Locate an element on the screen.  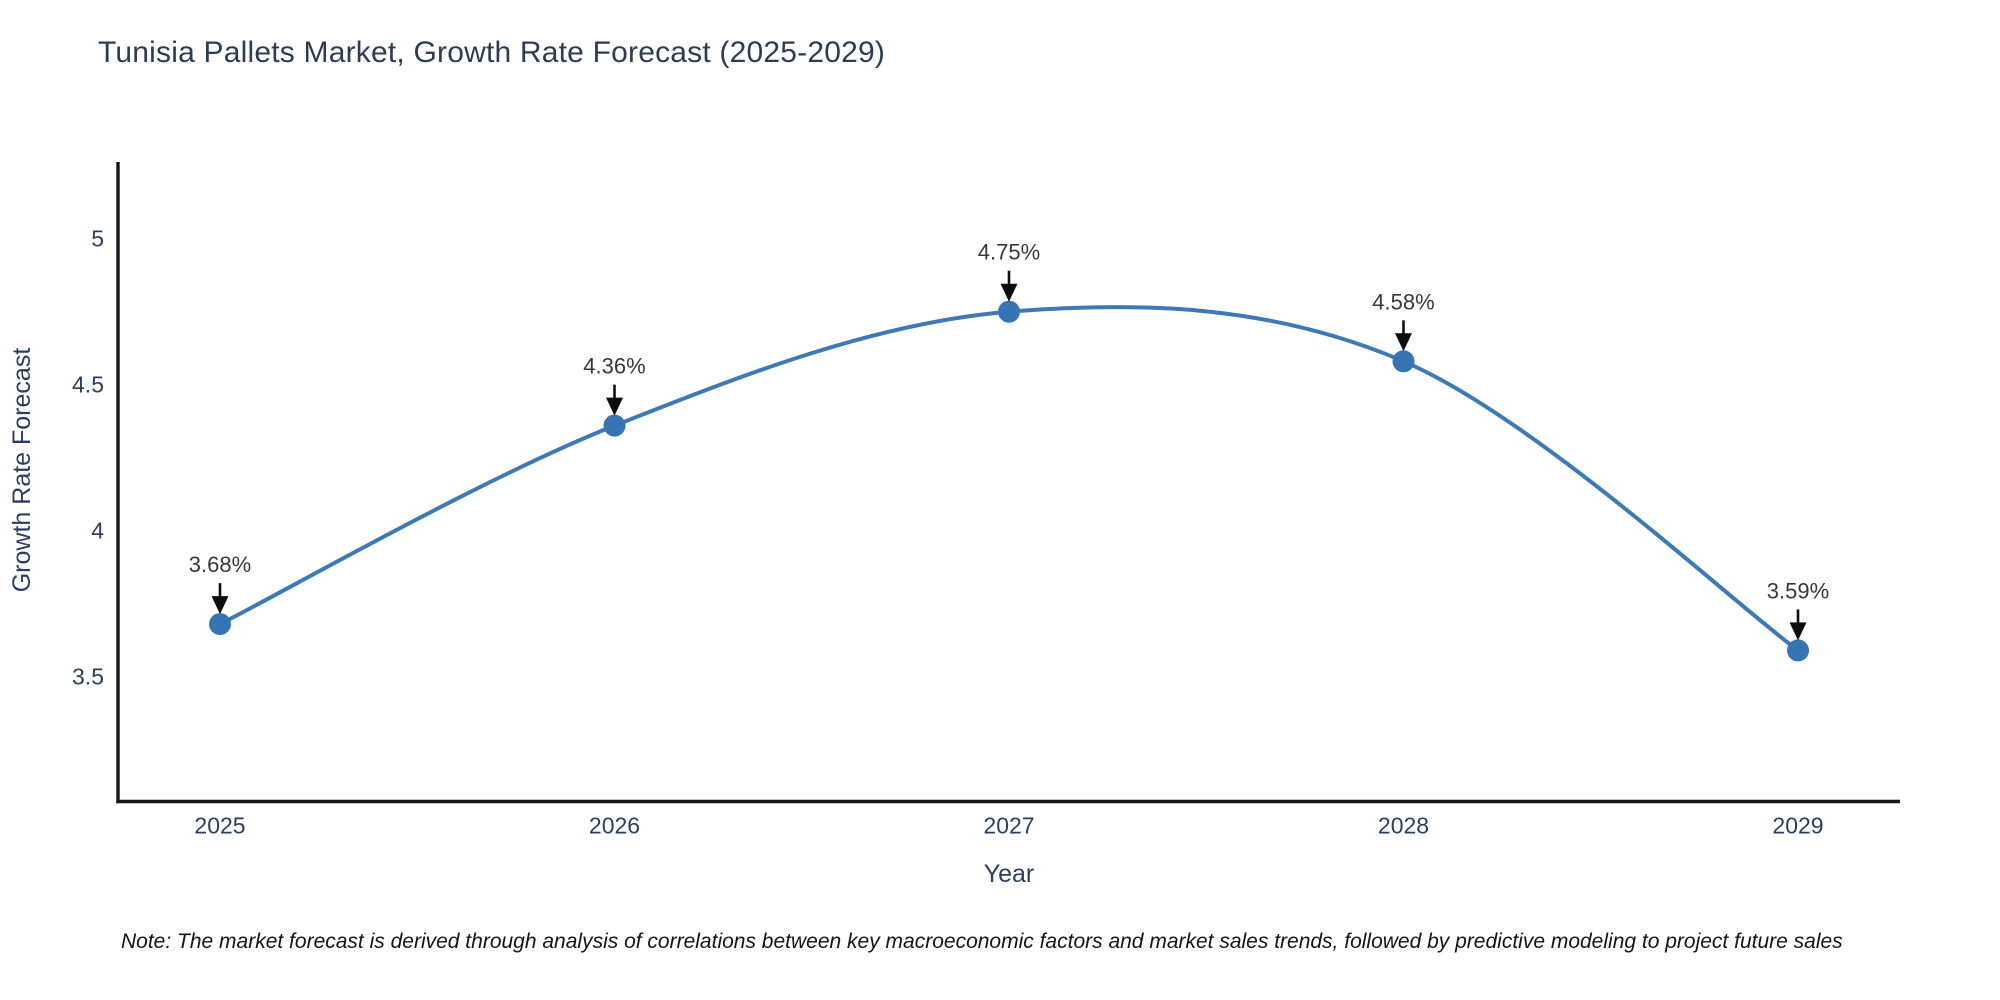
x-tick-label: 2026 is located at coordinates (614, 826).